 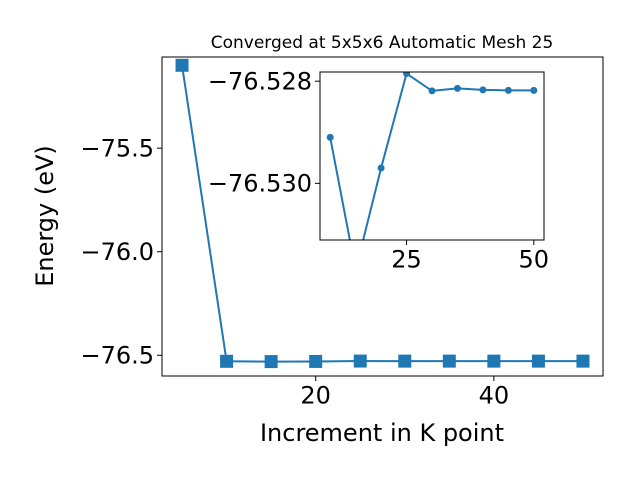 I want to click on inset-plot-frame, so click(x=432, y=156).